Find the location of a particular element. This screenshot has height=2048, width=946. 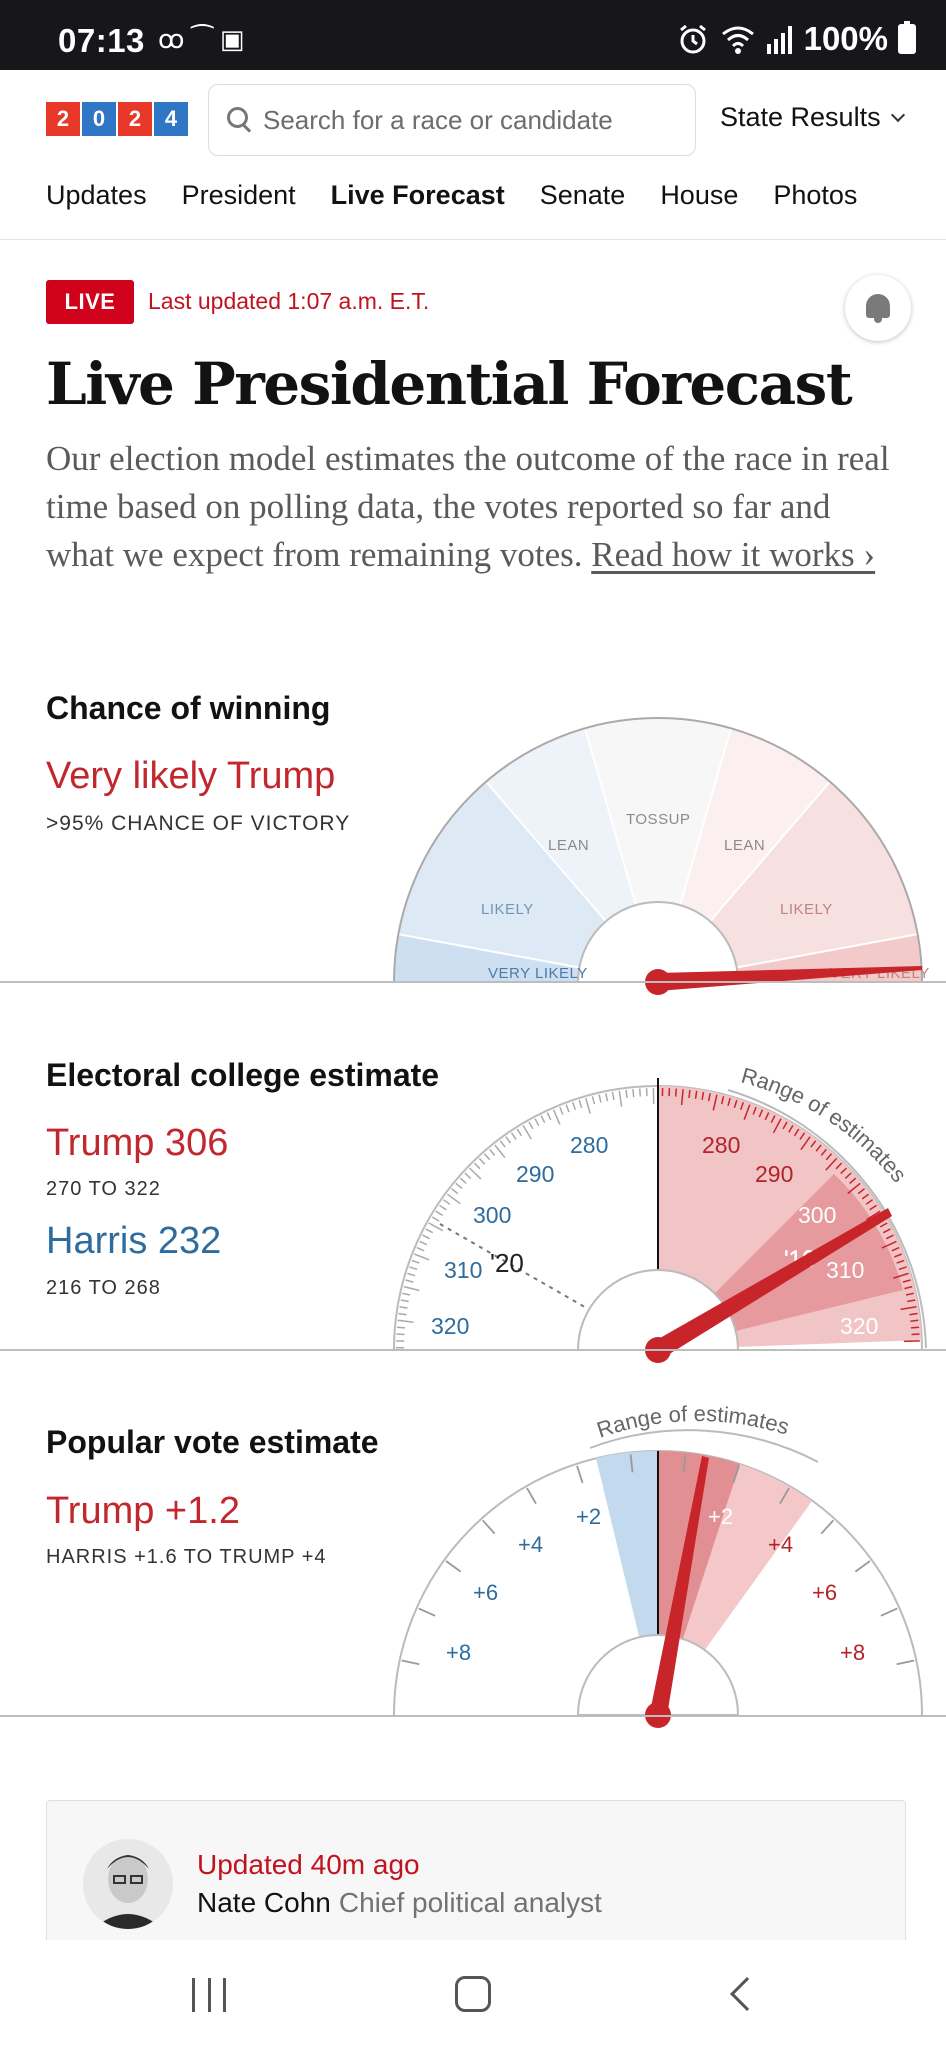

pv-left-tick: +8 is located at coordinates (458, 1652).